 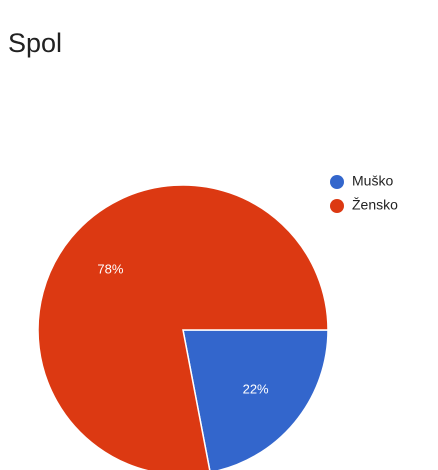 I want to click on legend-label: Žensko, so click(x=375, y=205).